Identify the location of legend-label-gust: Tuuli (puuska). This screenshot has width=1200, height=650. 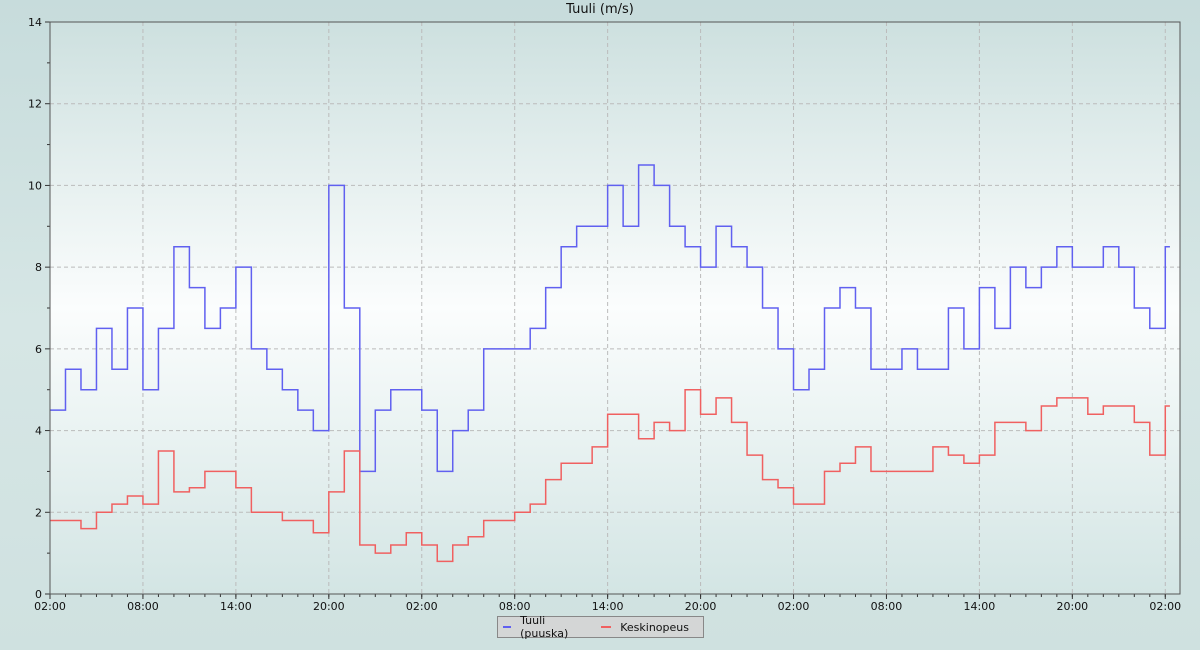
(544, 627).